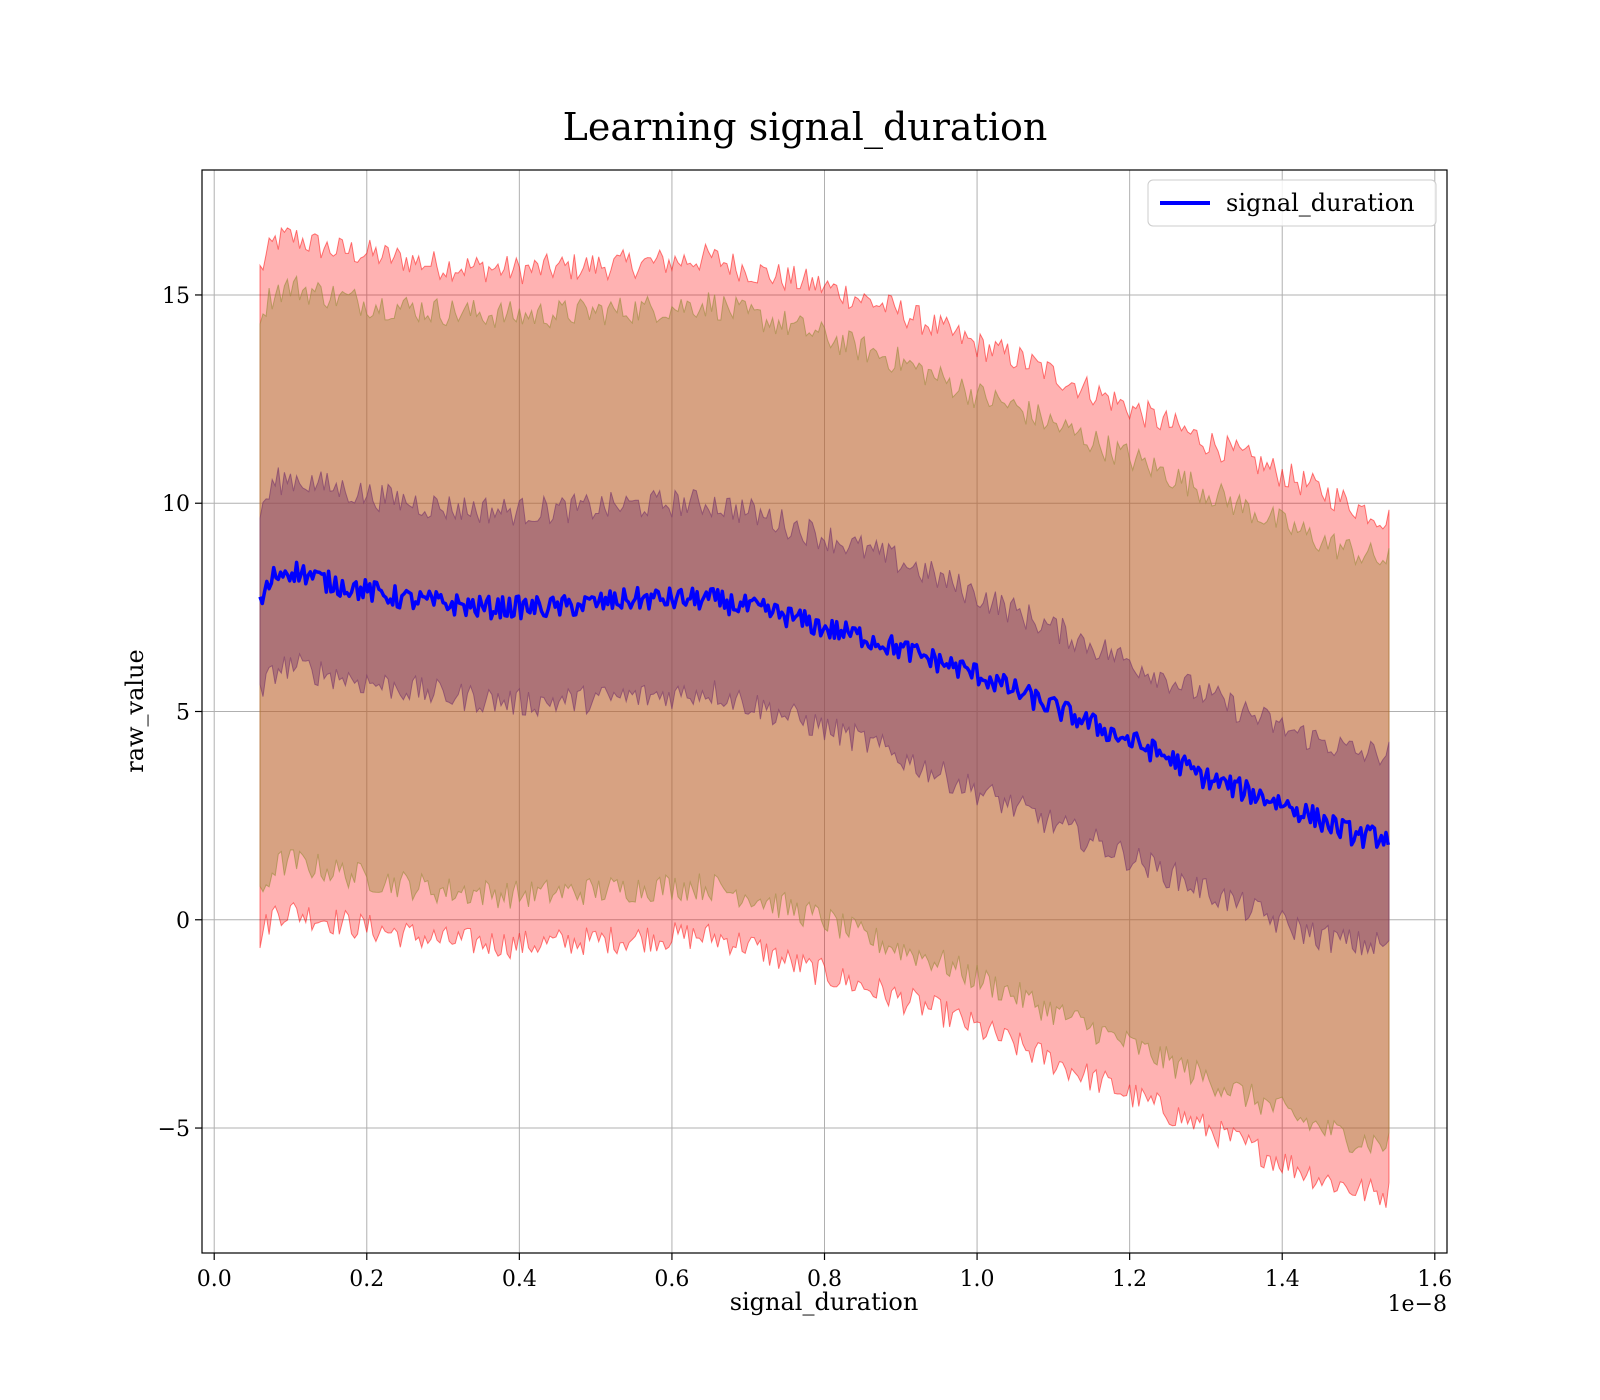 The image size is (1600, 1400). I want to click on x-tick-label: 0.8, so click(824, 1279).